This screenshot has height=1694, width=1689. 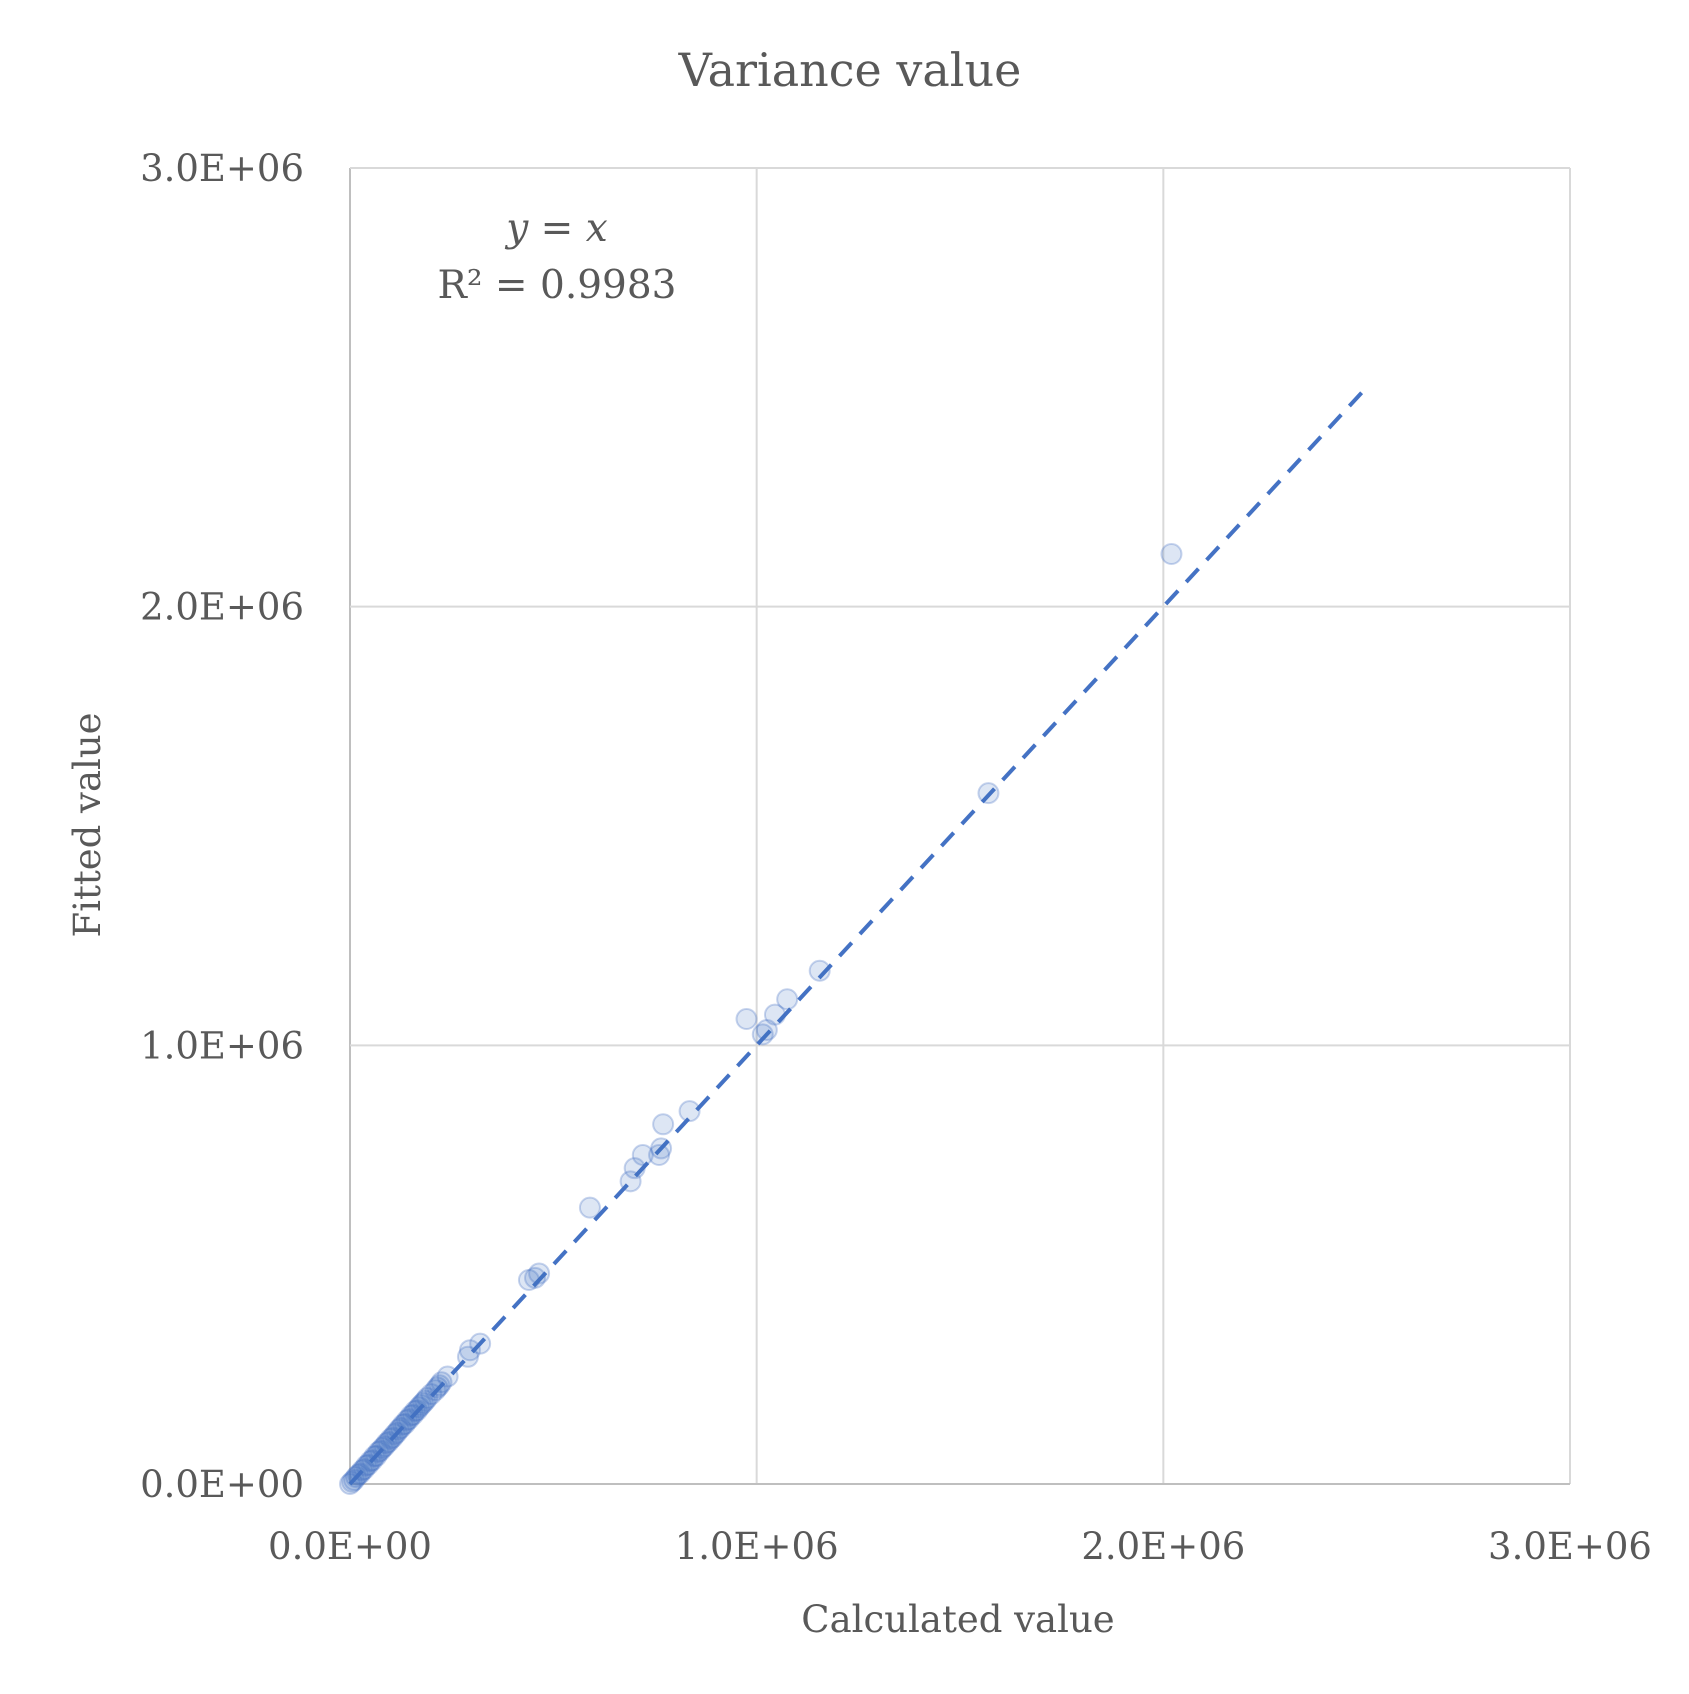 What do you see at coordinates (1163, 1546) in the screenshot?
I see `x-tick-label: 2.0E+06` at bounding box center [1163, 1546].